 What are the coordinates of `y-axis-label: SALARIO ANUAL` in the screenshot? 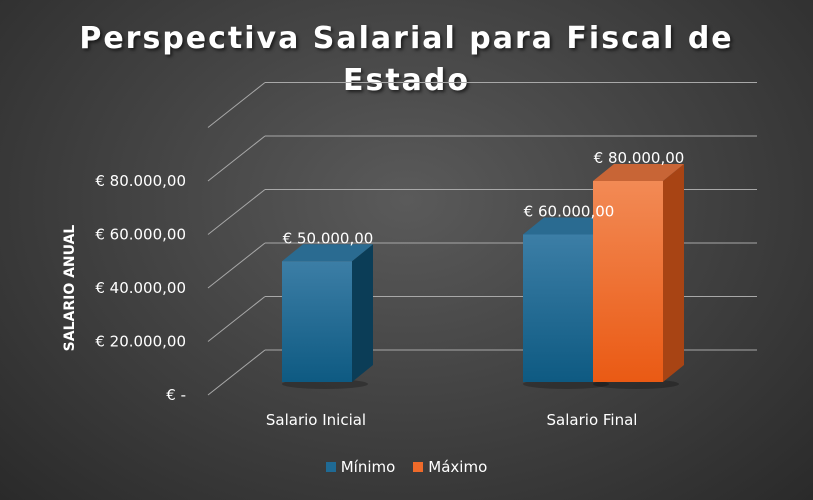 It's located at (70, 288).